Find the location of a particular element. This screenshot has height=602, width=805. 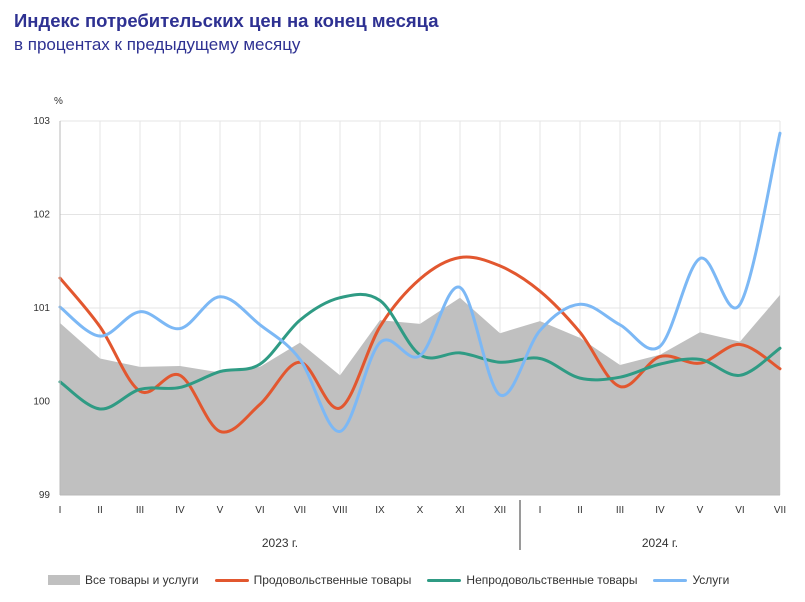

legend-swatch-services is located at coordinates (670, 580).